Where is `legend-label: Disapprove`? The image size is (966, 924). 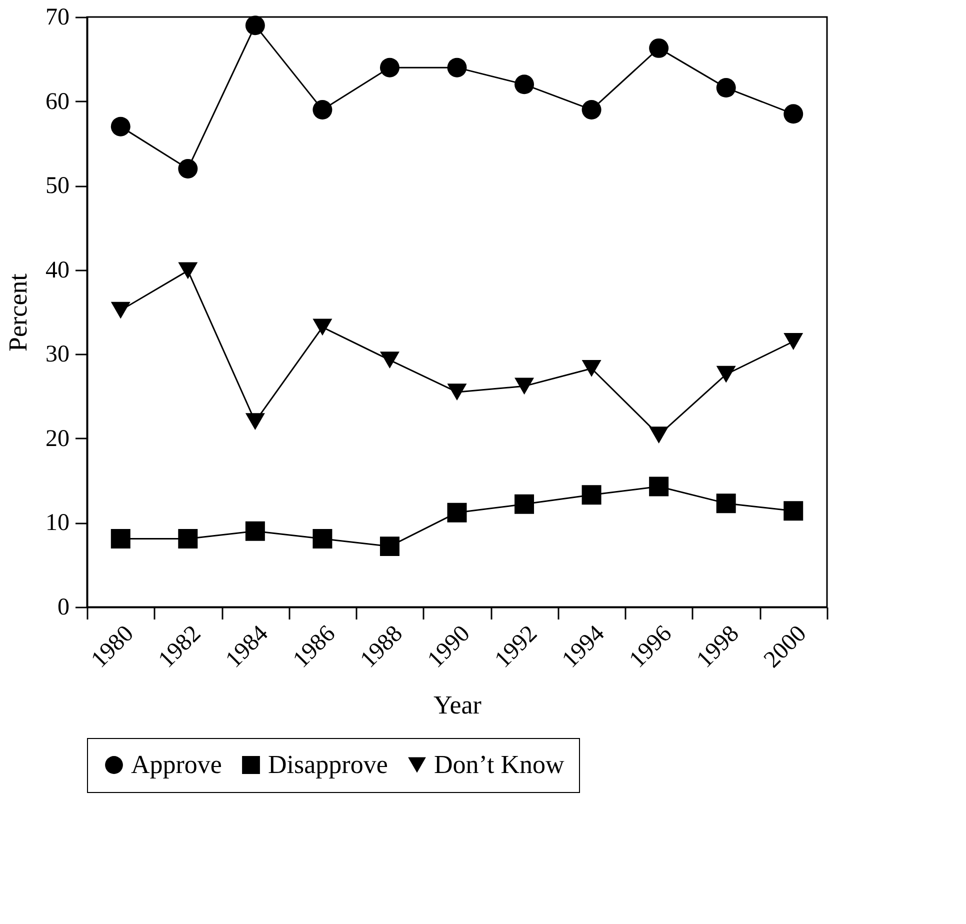 legend-label: Disapprove is located at coordinates (328, 764).